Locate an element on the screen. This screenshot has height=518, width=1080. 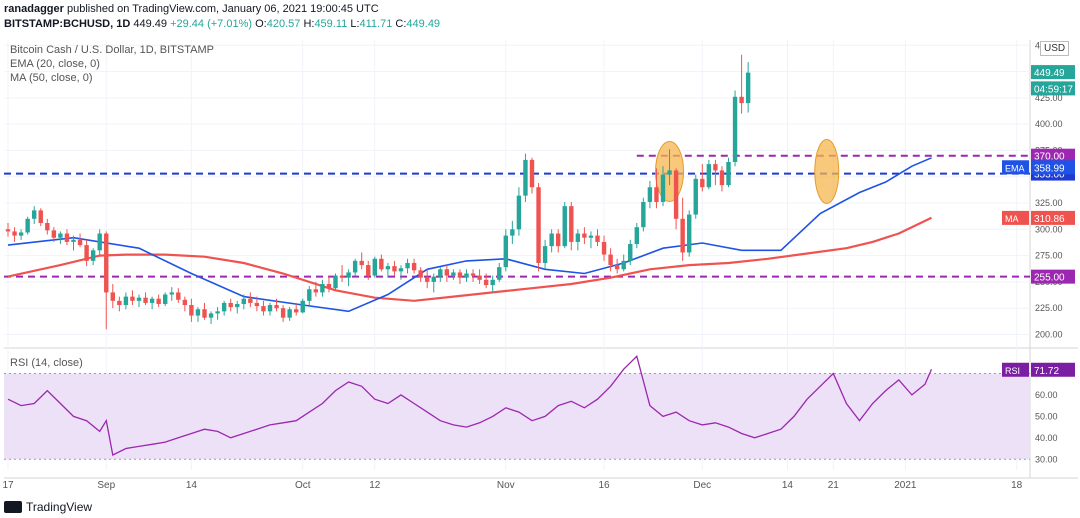
indicator-name-bg is located at coordinates (1015, 217).